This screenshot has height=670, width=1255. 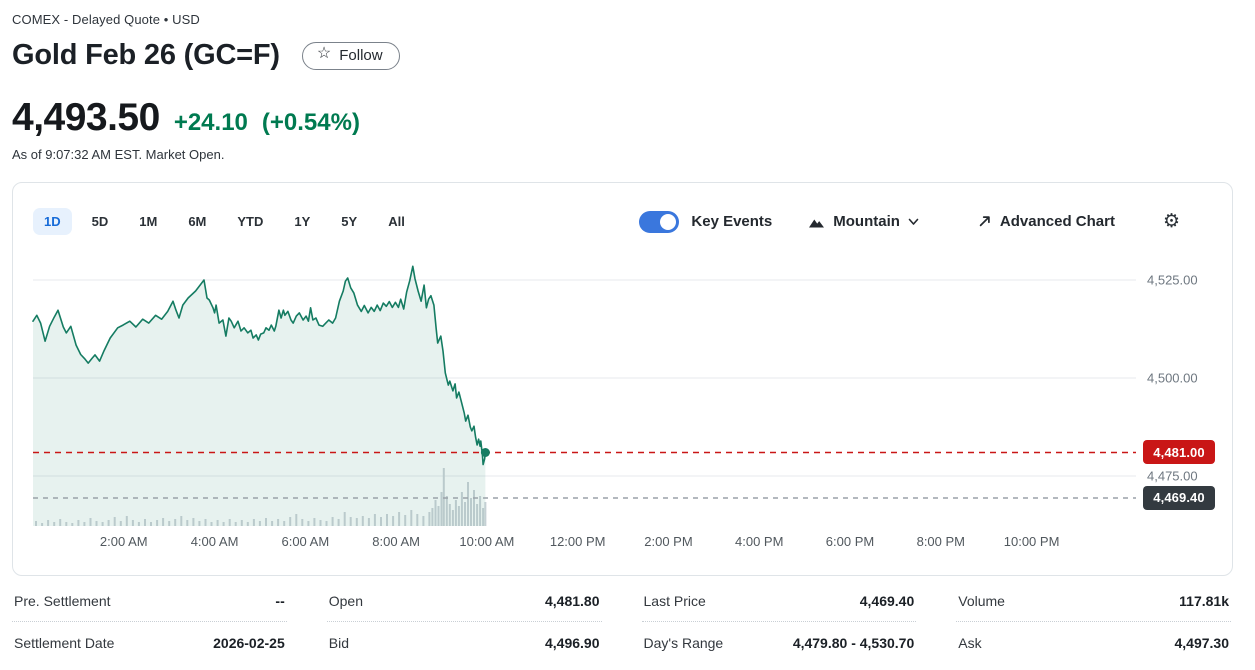 What do you see at coordinates (64, 643) in the screenshot?
I see `stat-label: Settlement Date` at bounding box center [64, 643].